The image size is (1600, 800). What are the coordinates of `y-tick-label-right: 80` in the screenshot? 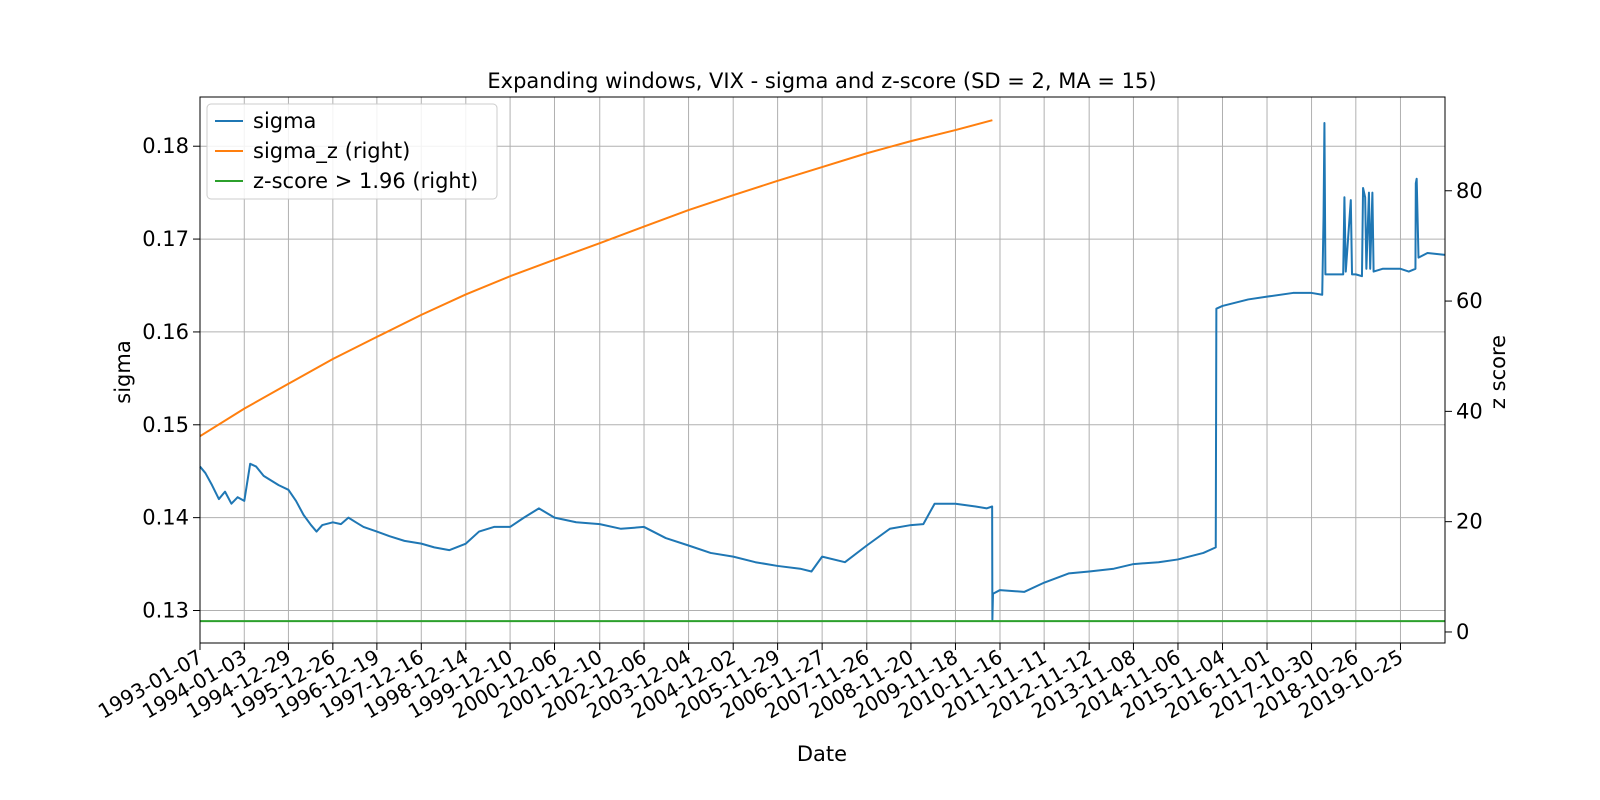 It's located at (1469, 191).